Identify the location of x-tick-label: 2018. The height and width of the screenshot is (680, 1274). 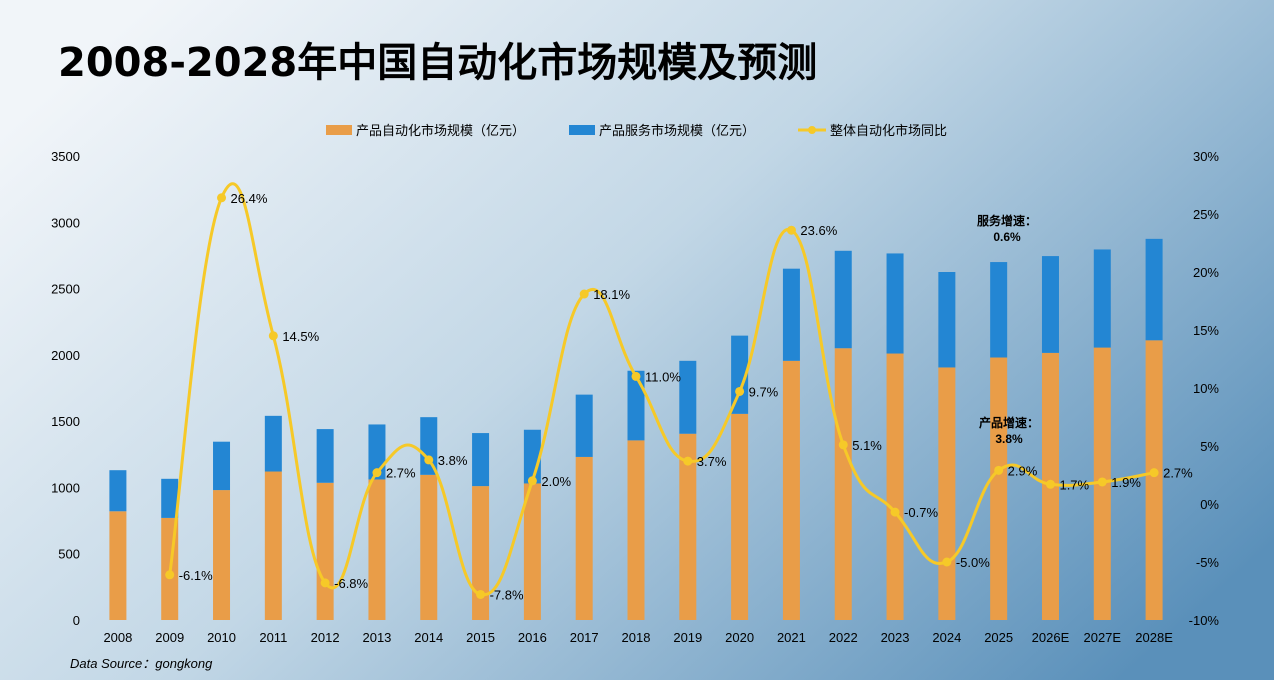
(636, 637).